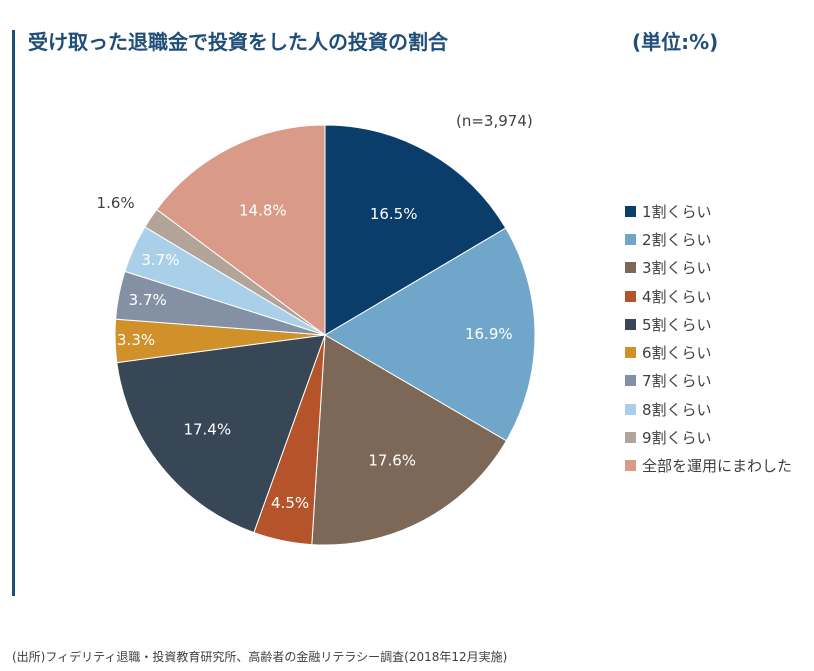 The height and width of the screenshot is (671, 814). I want to click on sample-size-label: (n=3,974), so click(494, 121).